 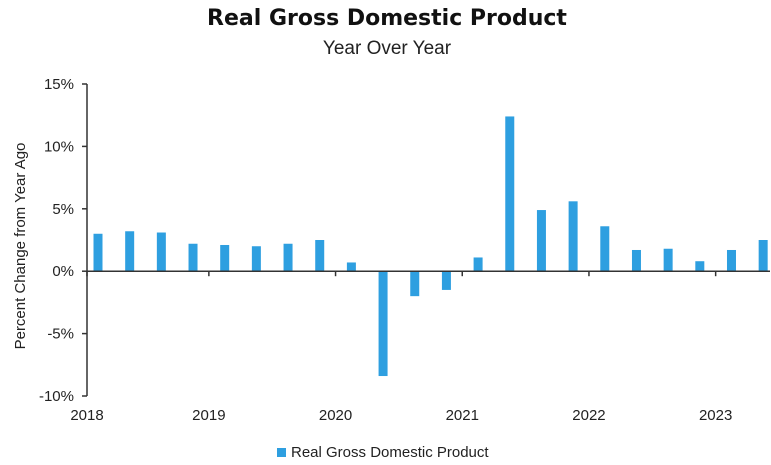 What do you see at coordinates (59, 84) in the screenshot?
I see `y-tick-label: 15%` at bounding box center [59, 84].